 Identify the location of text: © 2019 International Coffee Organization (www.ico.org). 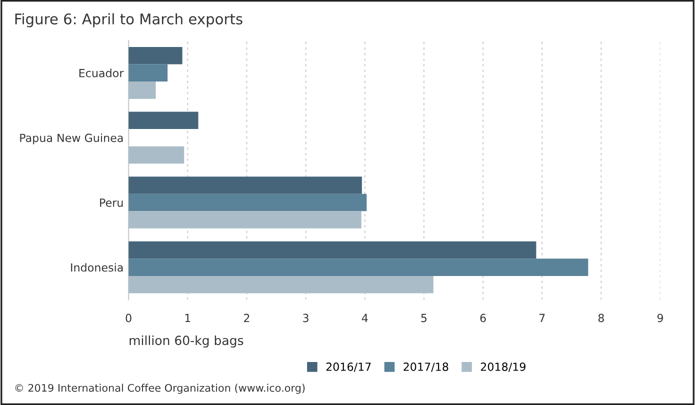
(160, 389).